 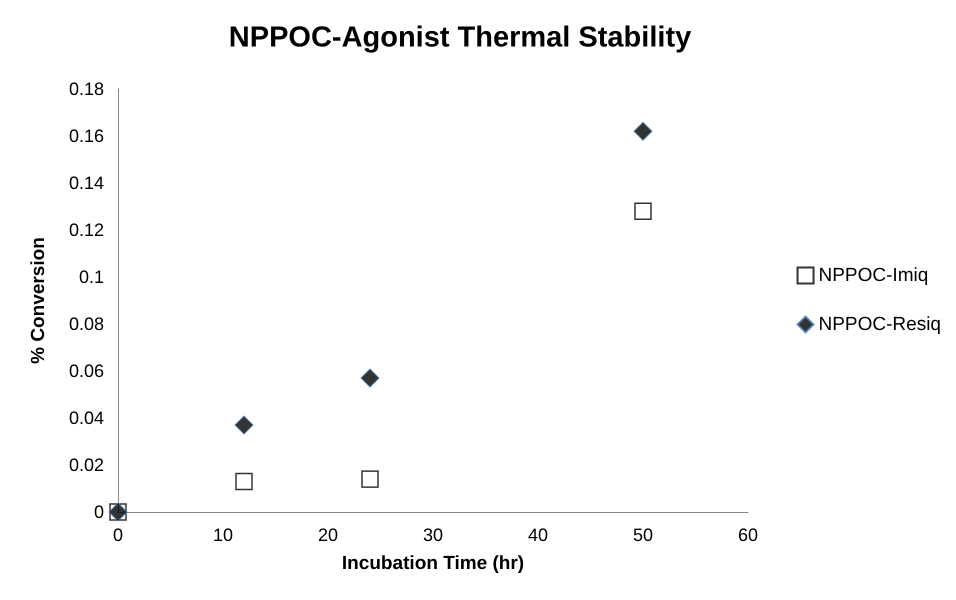 What do you see at coordinates (118, 535) in the screenshot?
I see `x-tick-label: 0` at bounding box center [118, 535].